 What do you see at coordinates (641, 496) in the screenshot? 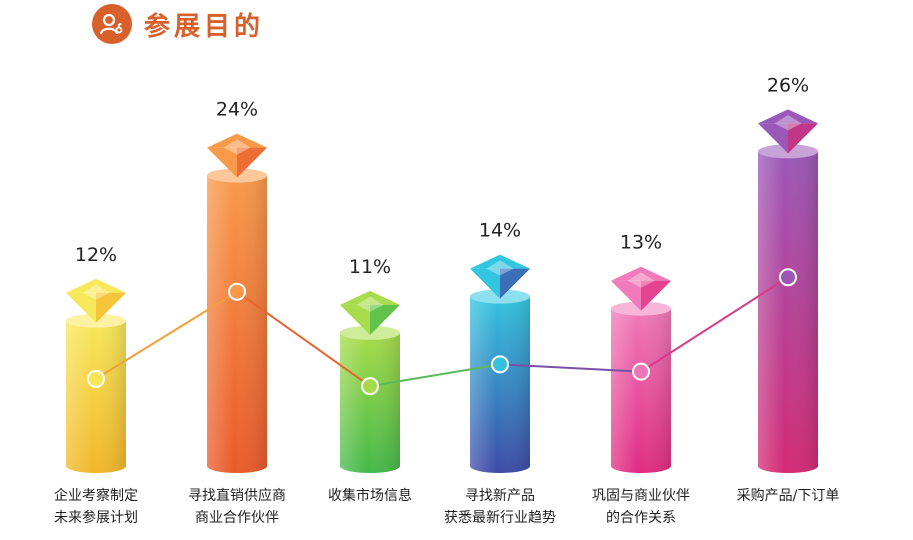
I see `category-label-line: 巩固与商业伙伴` at bounding box center [641, 496].